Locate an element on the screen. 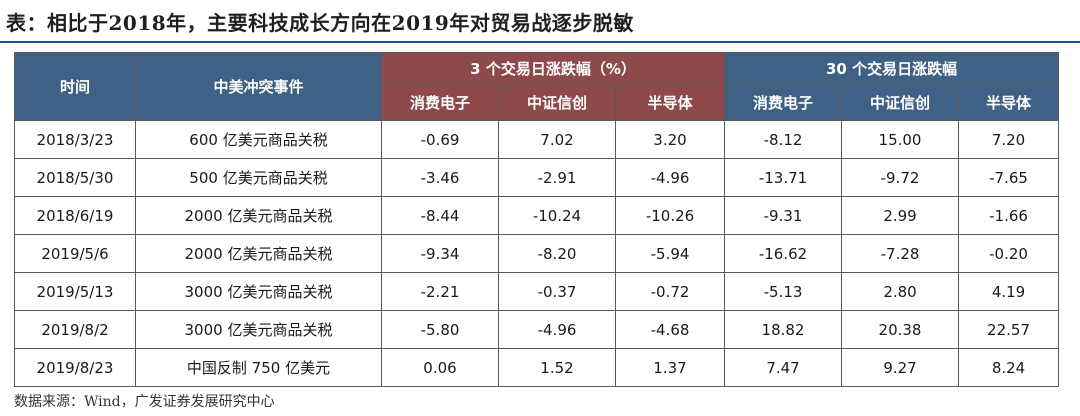 This screenshot has height=416, width=1080. cell-value: -8.12 is located at coordinates (783, 139).